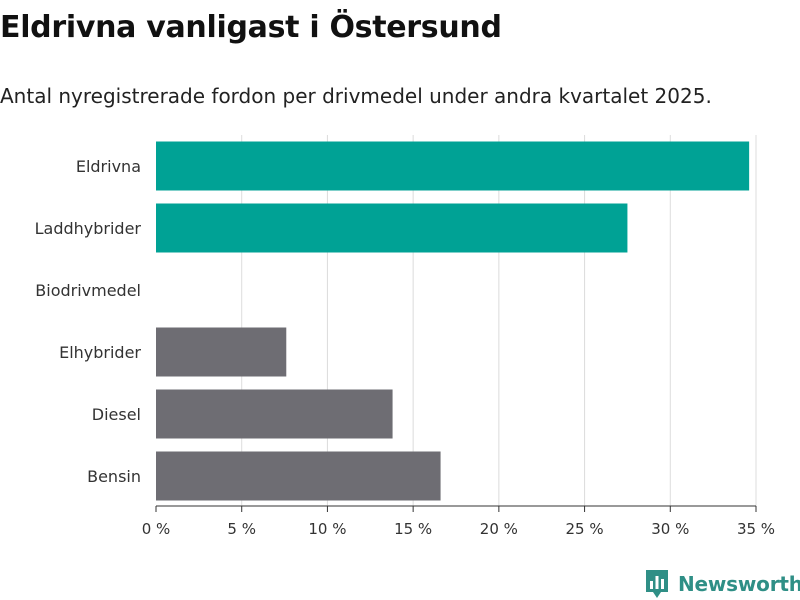 Image resolution: width=800 pixels, height=600 pixels. Describe the element at coordinates (221, 352) in the screenshot. I see `bar-elhybrider` at that location.